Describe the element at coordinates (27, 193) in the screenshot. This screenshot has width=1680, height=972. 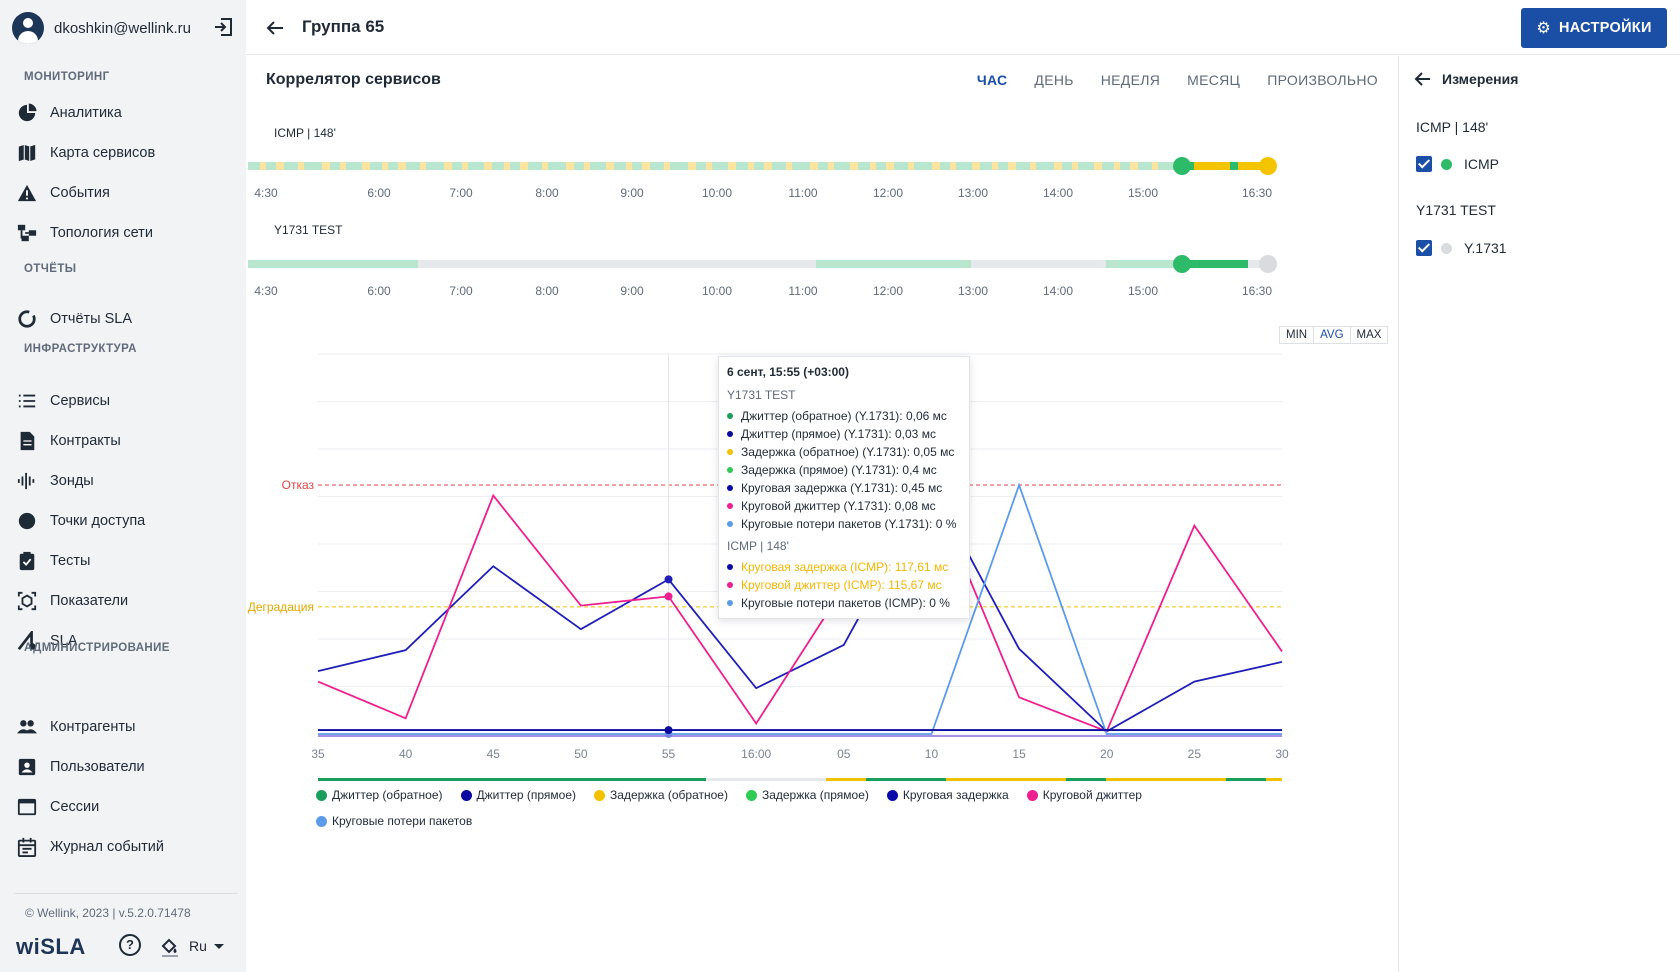
I see `warning-icon` at that location.